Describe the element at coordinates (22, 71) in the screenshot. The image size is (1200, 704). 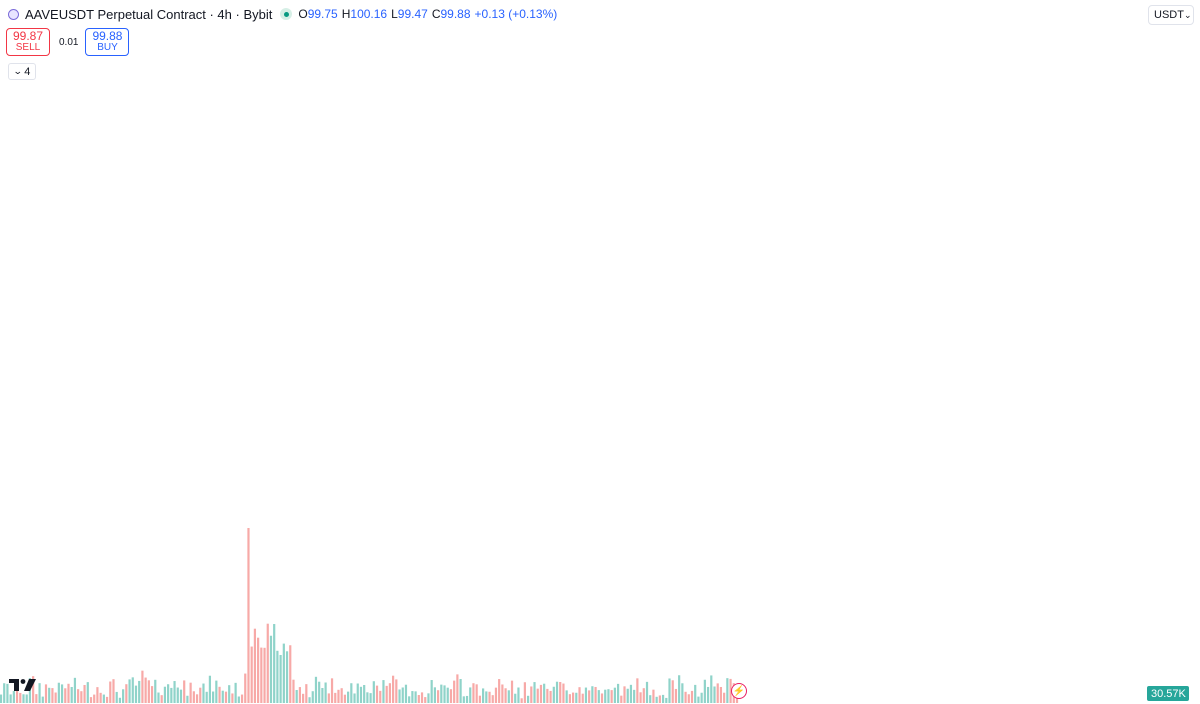
I see `indicators-collapse-toggle: ⌄ 4` at that location.